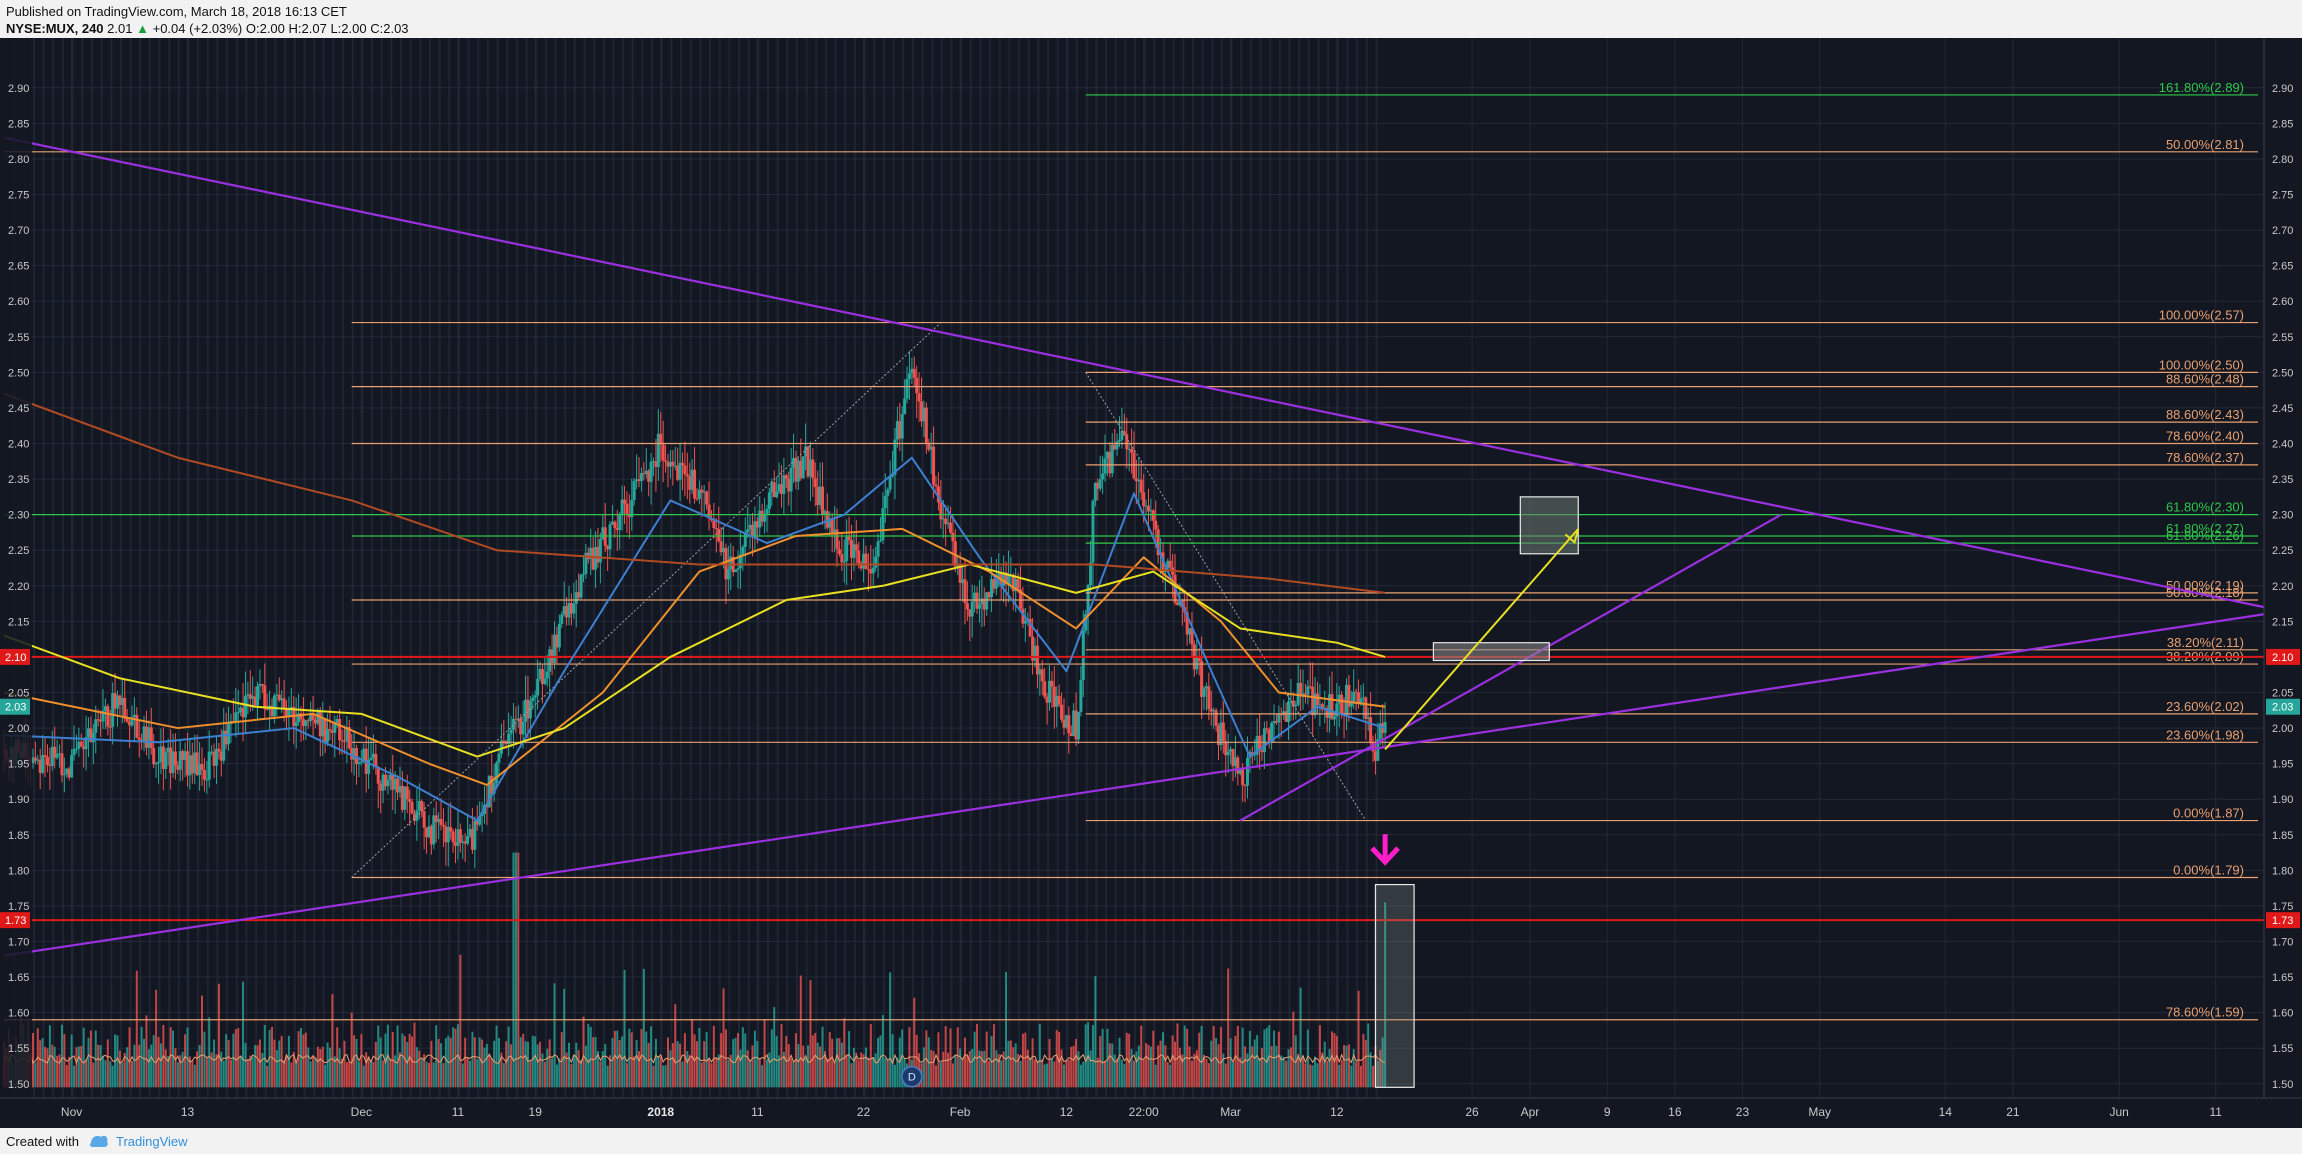 This screenshot has width=2302, height=1154. What do you see at coordinates (55, 28) in the screenshot?
I see `symbol-label: NYSE:MUX, 240` at bounding box center [55, 28].